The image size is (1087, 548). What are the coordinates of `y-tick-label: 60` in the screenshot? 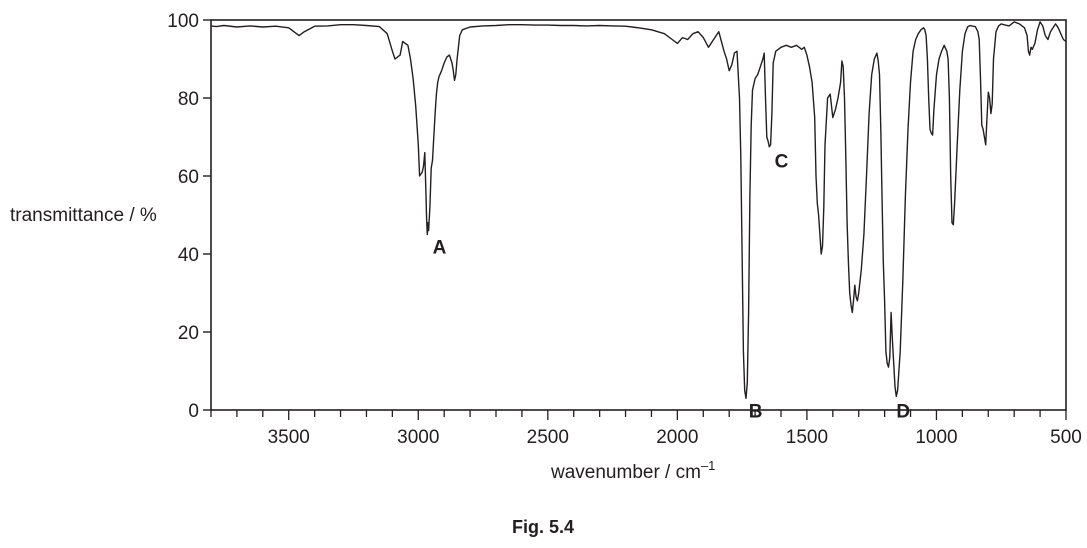 It's located at (188, 177).